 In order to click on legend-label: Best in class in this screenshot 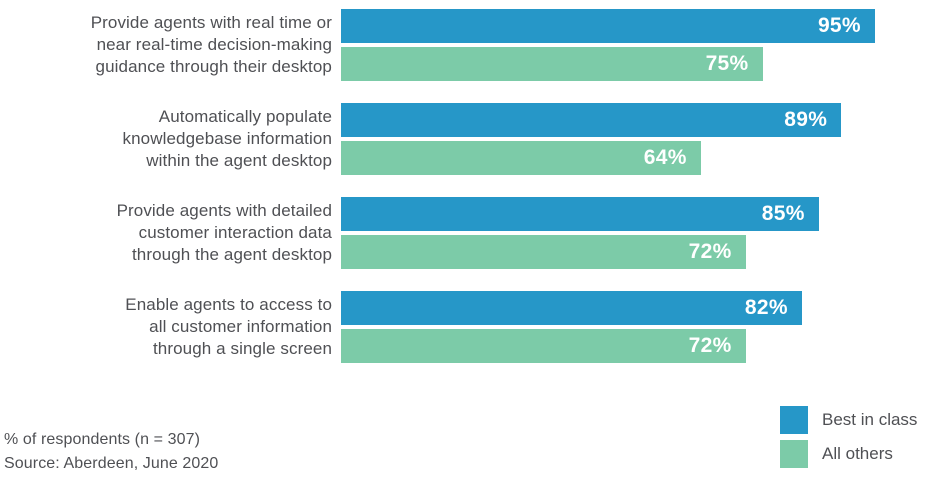, I will do `click(870, 419)`.